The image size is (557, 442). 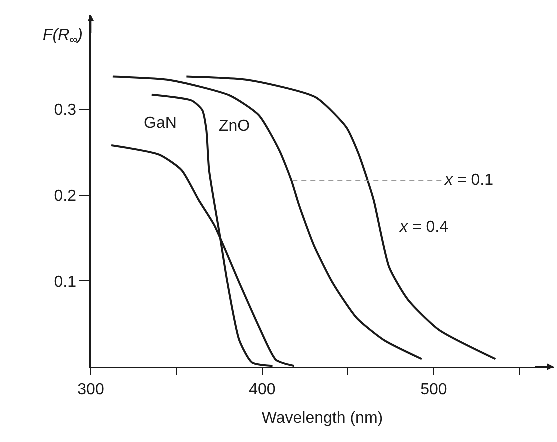 I want to click on series-label: x = 0.4, so click(x=424, y=227).